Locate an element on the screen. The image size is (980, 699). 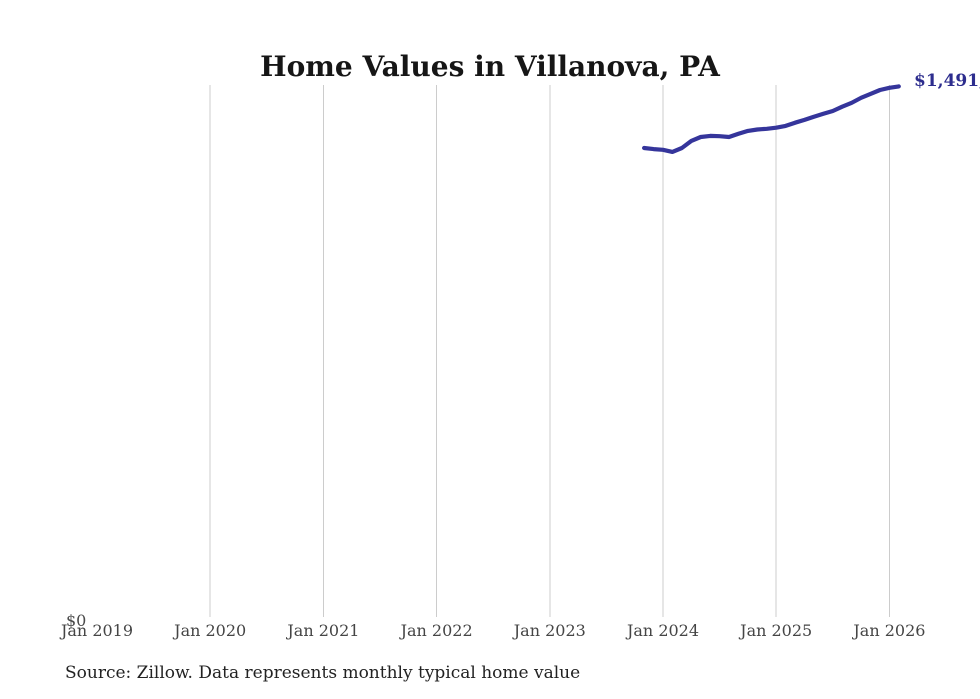
x-tick-label: Jan 2025 is located at coordinates (776, 630).